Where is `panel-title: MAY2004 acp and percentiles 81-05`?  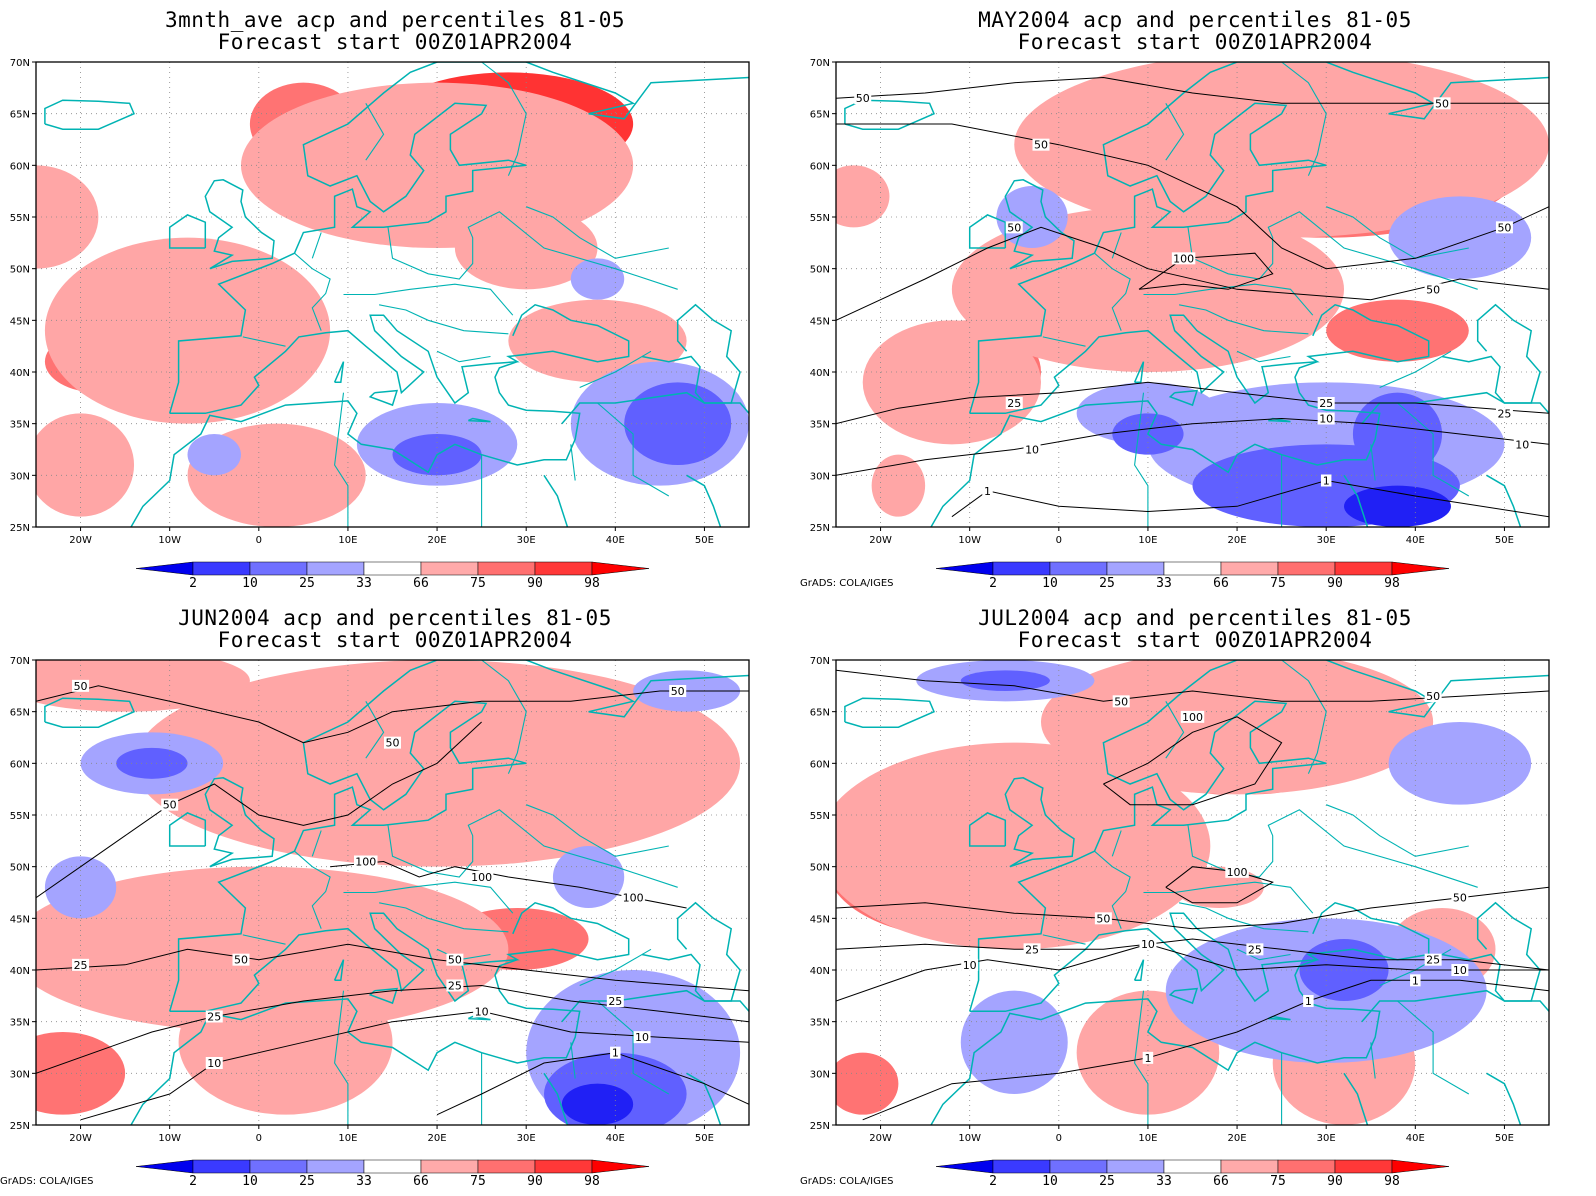 panel-title: MAY2004 acp and percentiles 81-05 is located at coordinates (1195, 20).